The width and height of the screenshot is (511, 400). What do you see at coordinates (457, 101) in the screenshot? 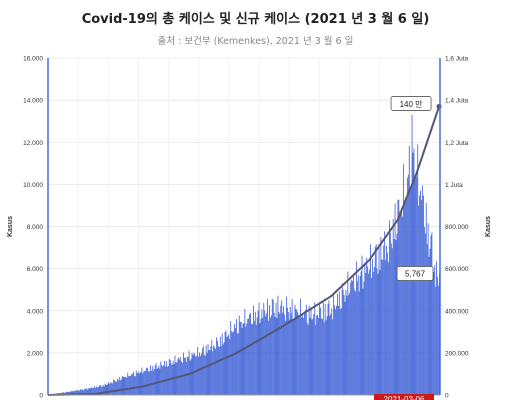
I see `y-tick-label-right: 1,4 Juta` at bounding box center [457, 101].